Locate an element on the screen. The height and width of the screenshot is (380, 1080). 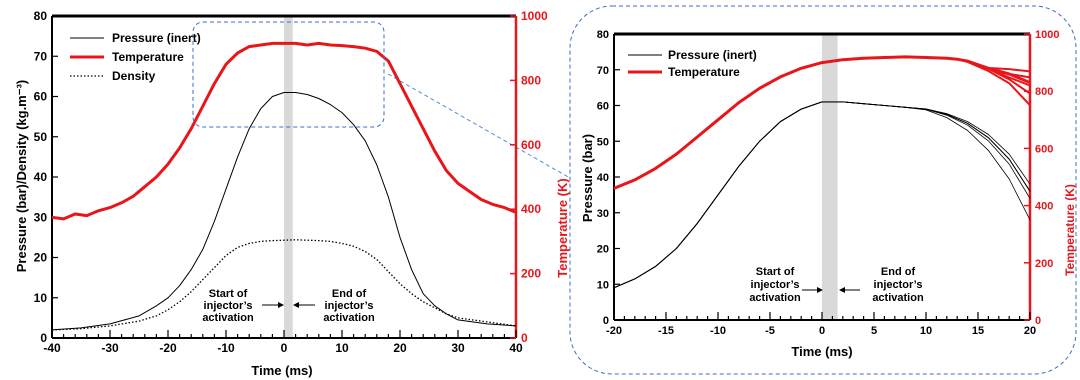
left-annotation-end-line1: End of is located at coordinates (349, 294).